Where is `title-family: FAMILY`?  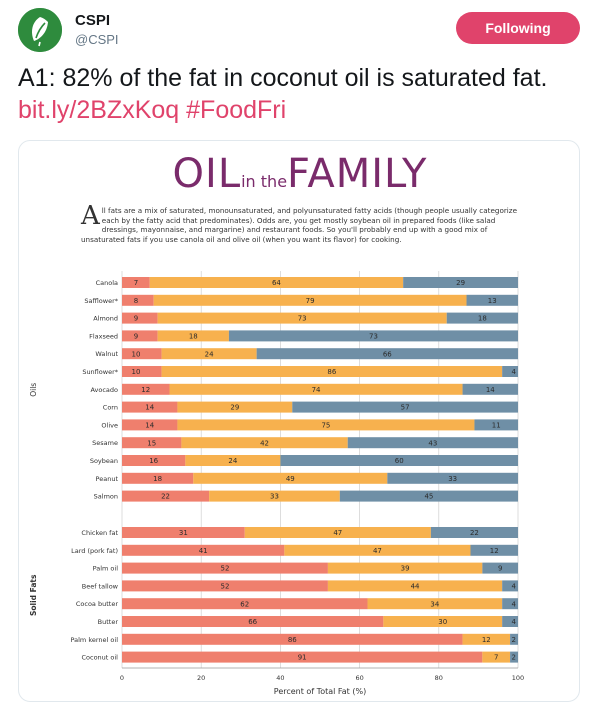 title-family: FAMILY is located at coordinates (357, 174).